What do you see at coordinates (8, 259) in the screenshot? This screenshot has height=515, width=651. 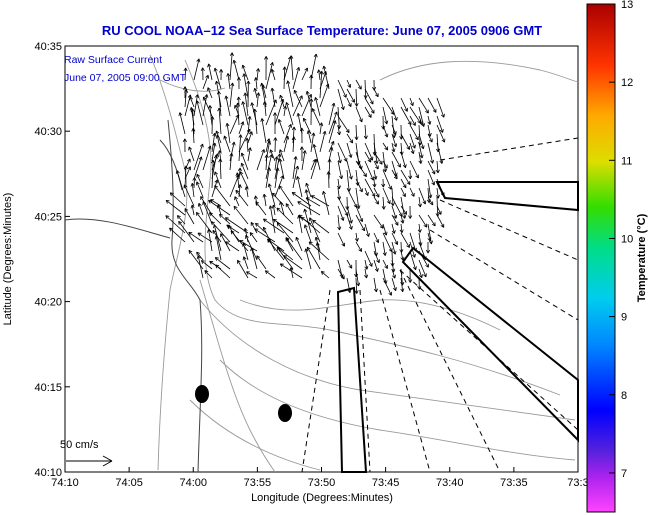 I see `y-axis-label: Latitude (Degrees:Minutes)` at bounding box center [8, 259].